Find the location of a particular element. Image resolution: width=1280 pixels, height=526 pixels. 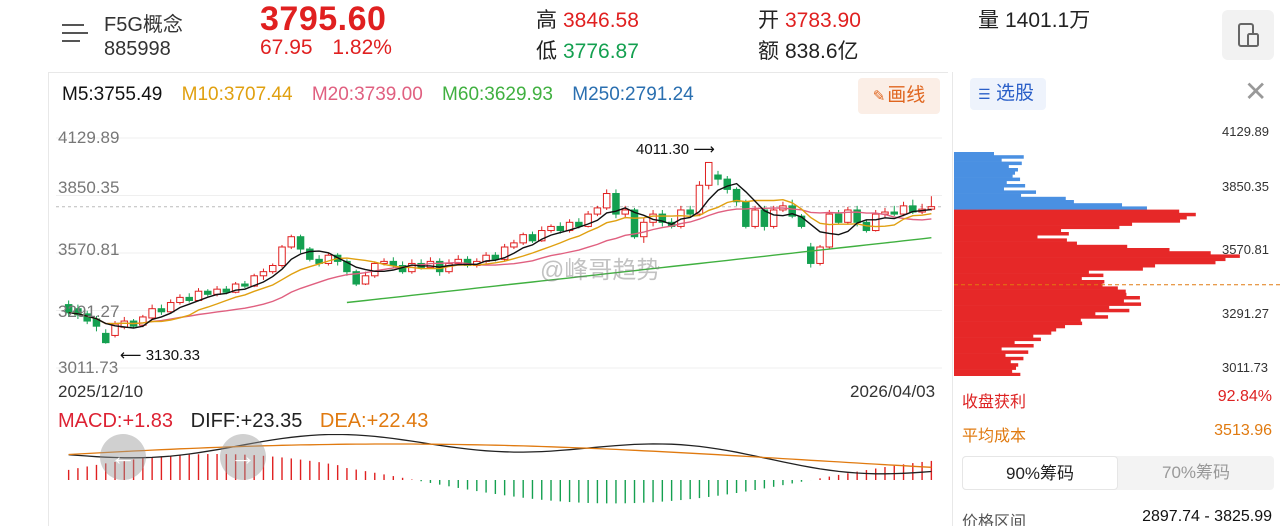

amount-field: 额 838.6亿 is located at coordinates (808, 50).